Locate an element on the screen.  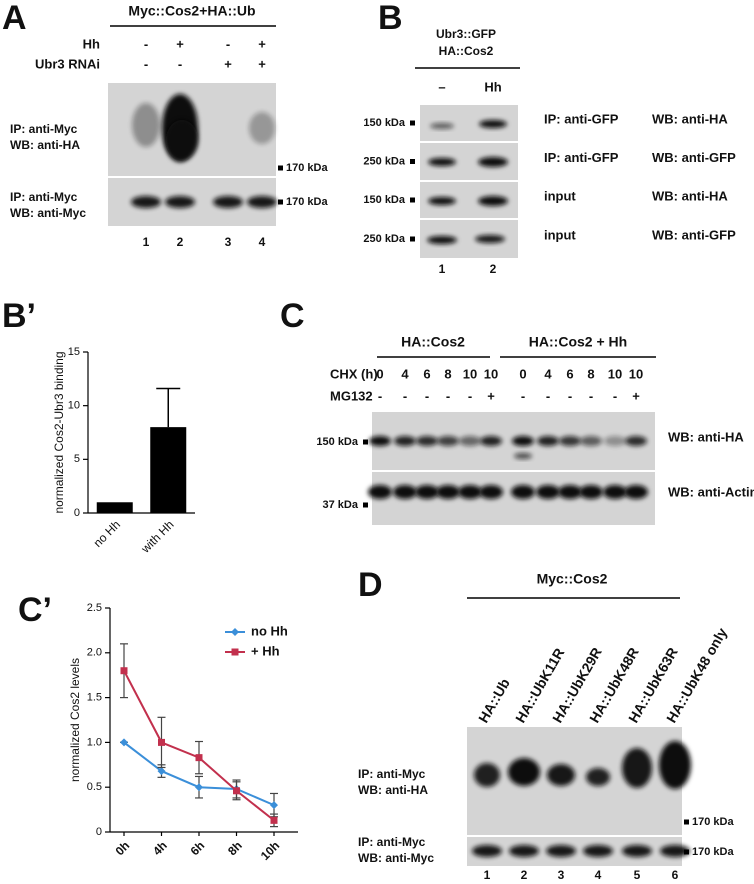
x-tick-label: no Hh is located at coordinates (107, 533).